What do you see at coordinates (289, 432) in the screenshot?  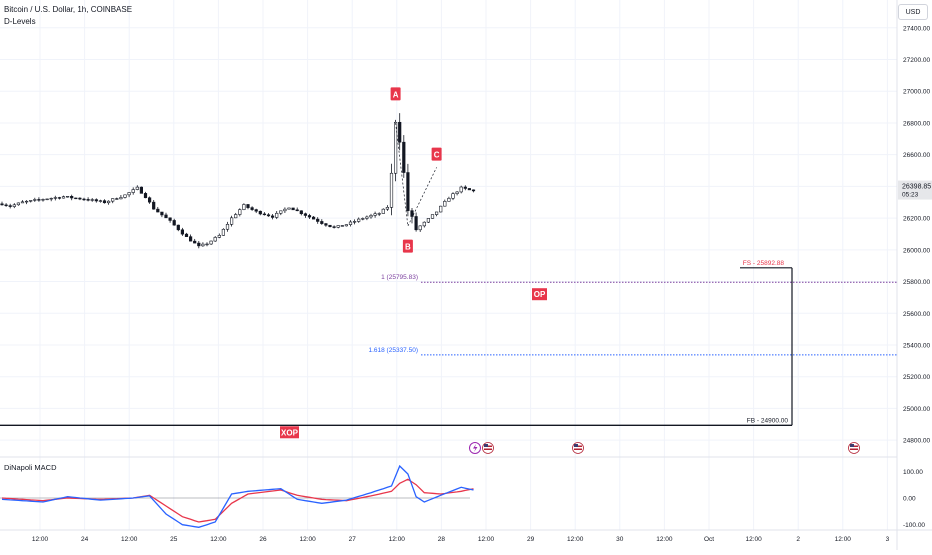 I see `xop-label: XOP` at bounding box center [289, 432].